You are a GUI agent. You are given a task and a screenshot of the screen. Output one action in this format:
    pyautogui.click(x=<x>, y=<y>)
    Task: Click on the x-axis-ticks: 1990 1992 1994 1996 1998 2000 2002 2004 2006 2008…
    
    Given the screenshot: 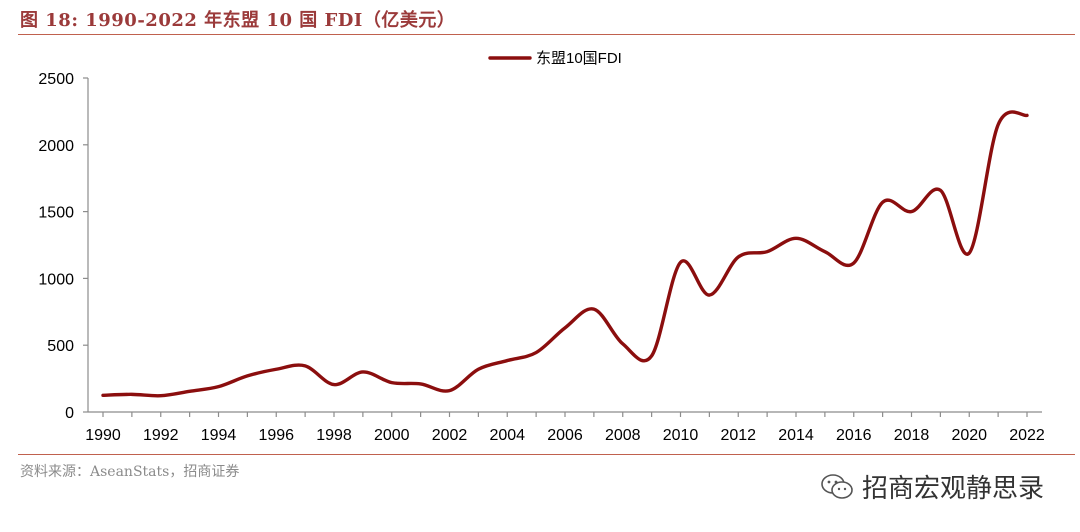 What is the action you would take?
    pyautogui.click(x=565, y=428)
    